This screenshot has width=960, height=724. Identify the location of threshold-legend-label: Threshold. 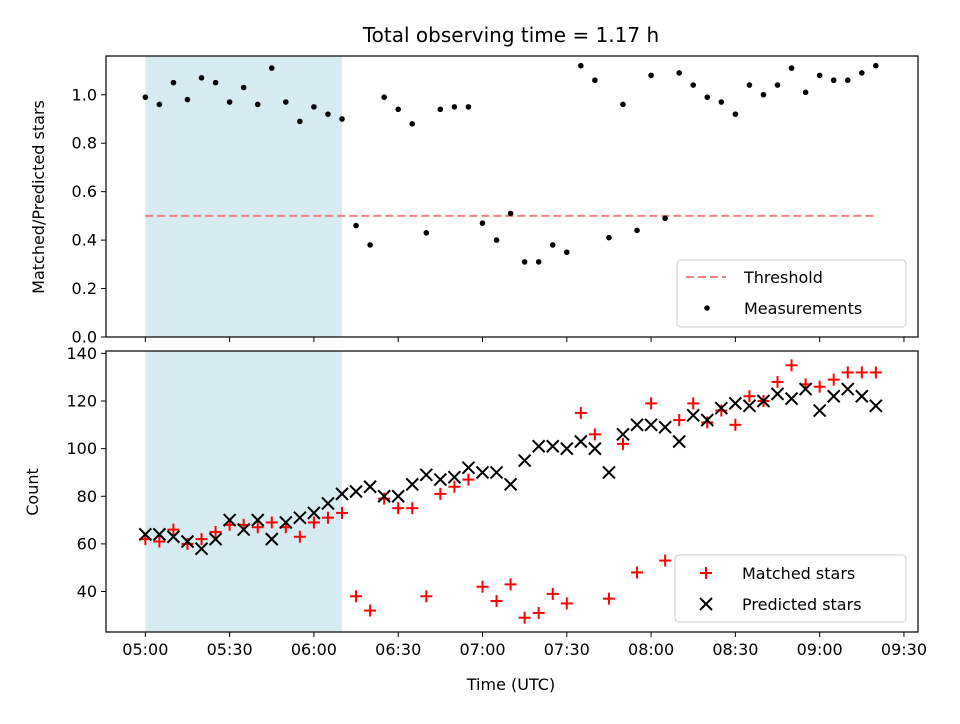
(783, 277).